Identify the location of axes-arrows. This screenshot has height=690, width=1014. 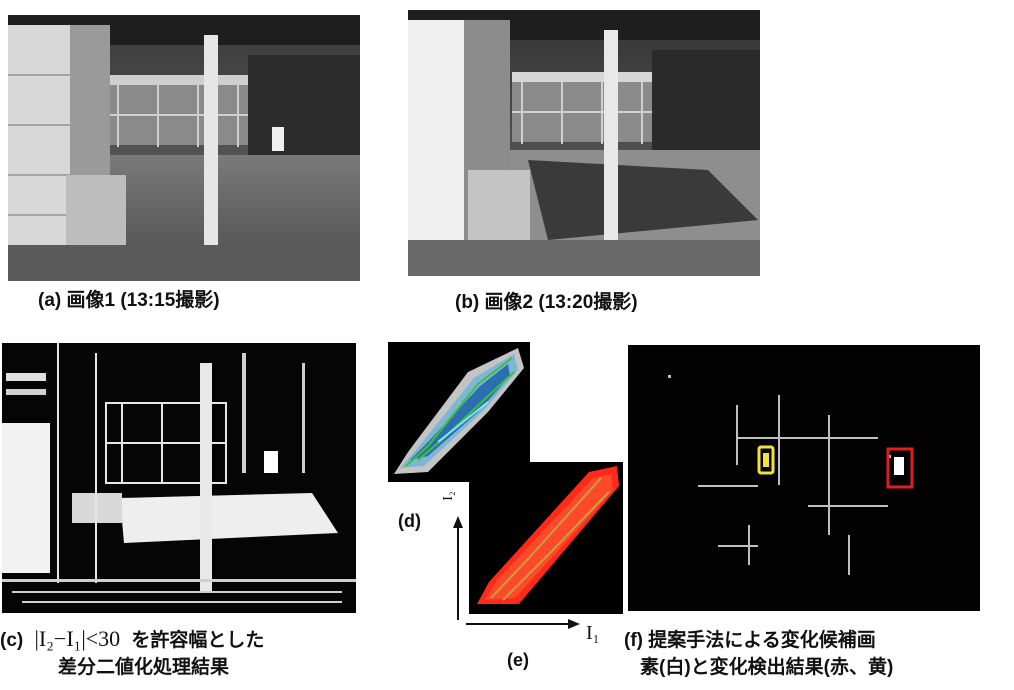
(516, 572).